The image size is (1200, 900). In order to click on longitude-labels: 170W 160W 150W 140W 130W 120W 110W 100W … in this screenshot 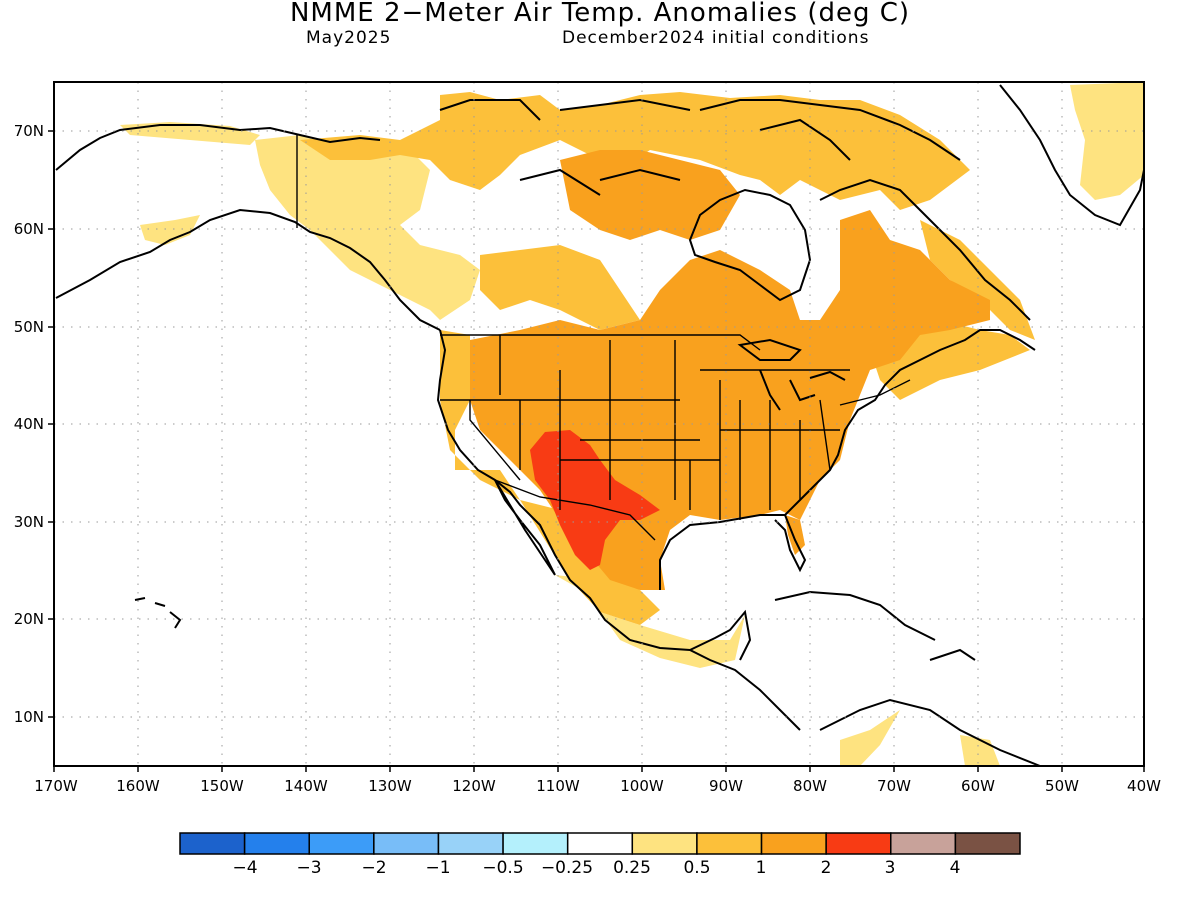, I will do `click(597, 786)`.